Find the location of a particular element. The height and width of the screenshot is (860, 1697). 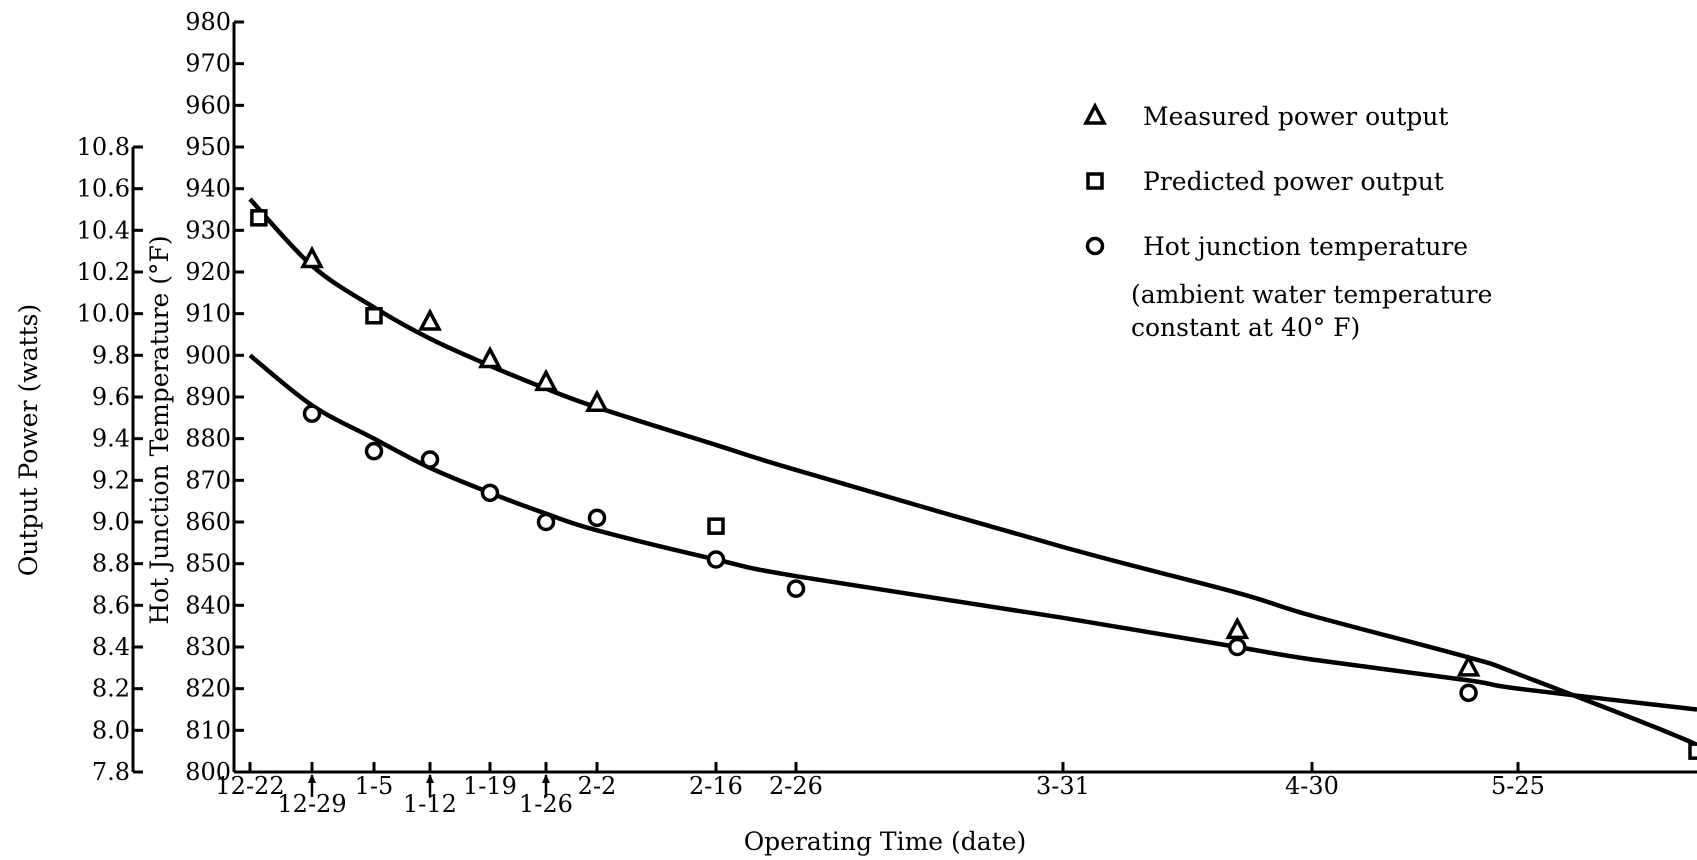

power-tick-label: 10.0 is located at coordinates (103, 314).